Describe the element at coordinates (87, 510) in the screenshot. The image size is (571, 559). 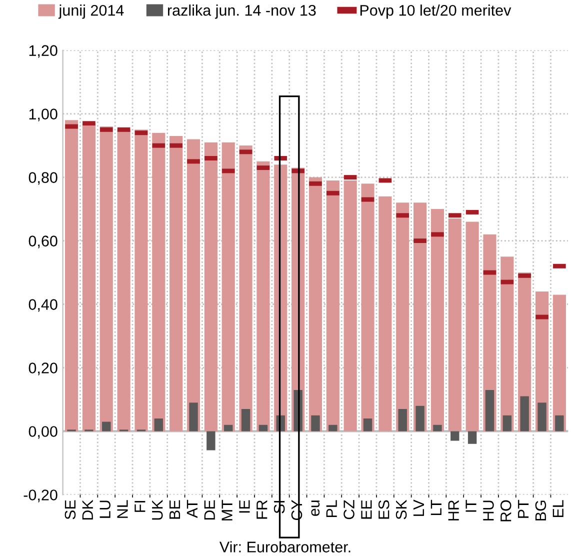
I see `x-tick-label: DK` at that location.